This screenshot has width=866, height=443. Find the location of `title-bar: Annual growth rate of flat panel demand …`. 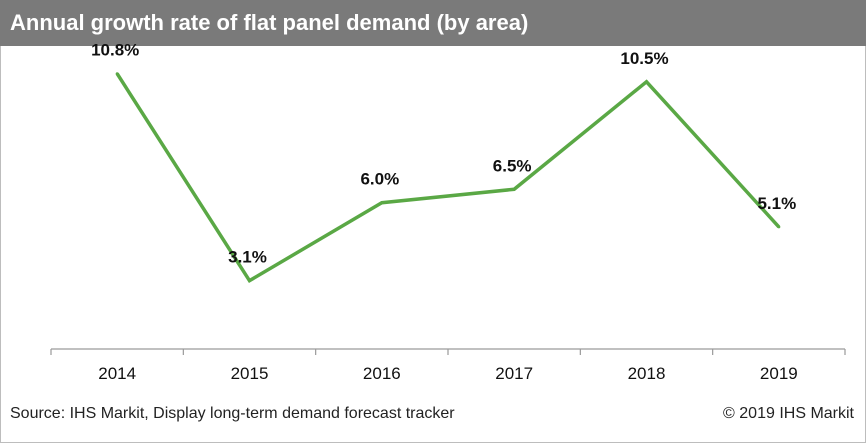

title-bar: Annual growth rate of flat panel demand … is located at coordinates (433, 23).